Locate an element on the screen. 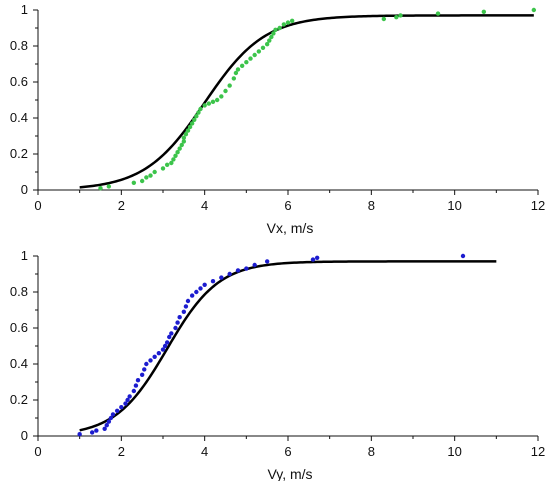 The image size is (550, 481). x-tick-label: 0 is located at coordinates (37, 451).